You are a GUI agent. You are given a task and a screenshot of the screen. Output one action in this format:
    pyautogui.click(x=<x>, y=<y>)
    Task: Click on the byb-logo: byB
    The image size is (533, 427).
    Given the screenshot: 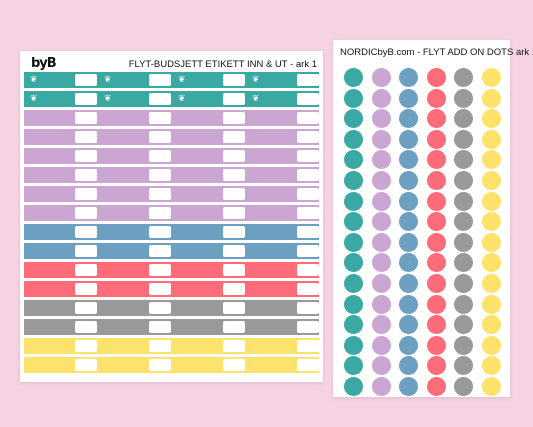 What is the action you would take?
    pyautogui.click(x=44, y=63)
    